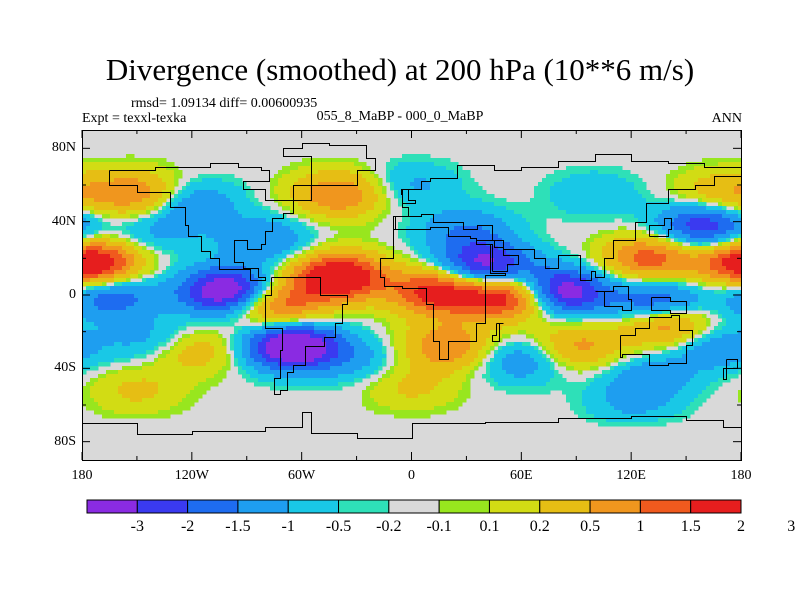 This screenshot has width=800, height=600. I want to click on colorbar-label: -3, so click(137, 526).